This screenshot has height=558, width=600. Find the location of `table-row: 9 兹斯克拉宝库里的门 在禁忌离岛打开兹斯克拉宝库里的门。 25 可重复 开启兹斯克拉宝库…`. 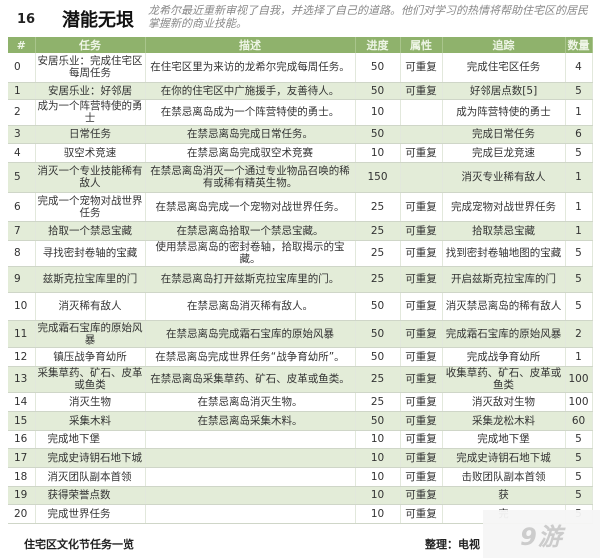

table-row: 9 兹斯克拉宝库里的门 在禁忌离岛打开兹斯克拉宝库里的门。 25 可重复 开启兹斯克拉宝库… is located at coordinates (300, 279).